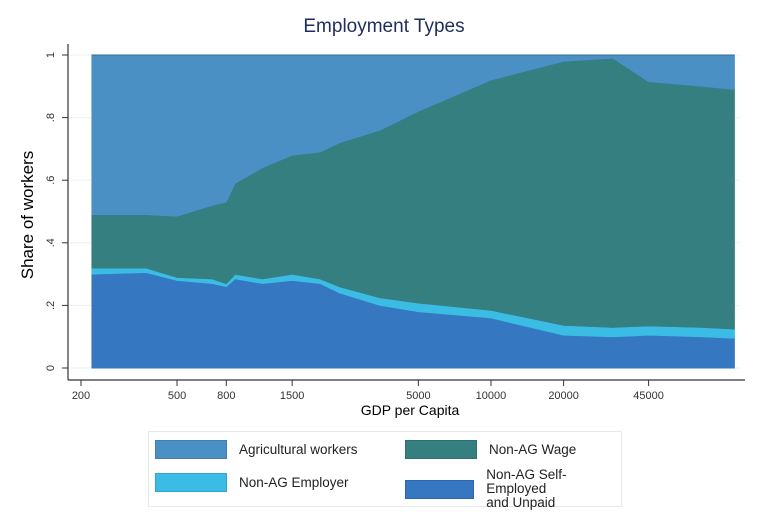 The height and width of the screenshot is (512, 768). Describe the element at coordinates (177, 396) in the screenshot. I see `x-tick-label: 500` at that location.